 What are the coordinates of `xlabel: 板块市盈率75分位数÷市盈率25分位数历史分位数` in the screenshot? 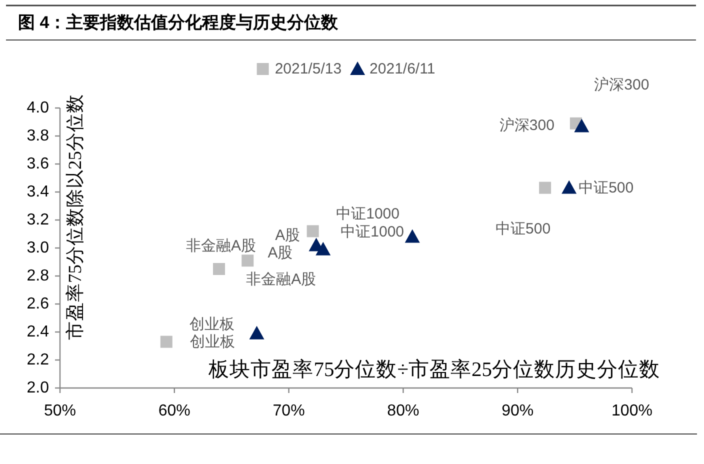 It's located at (434, 370).